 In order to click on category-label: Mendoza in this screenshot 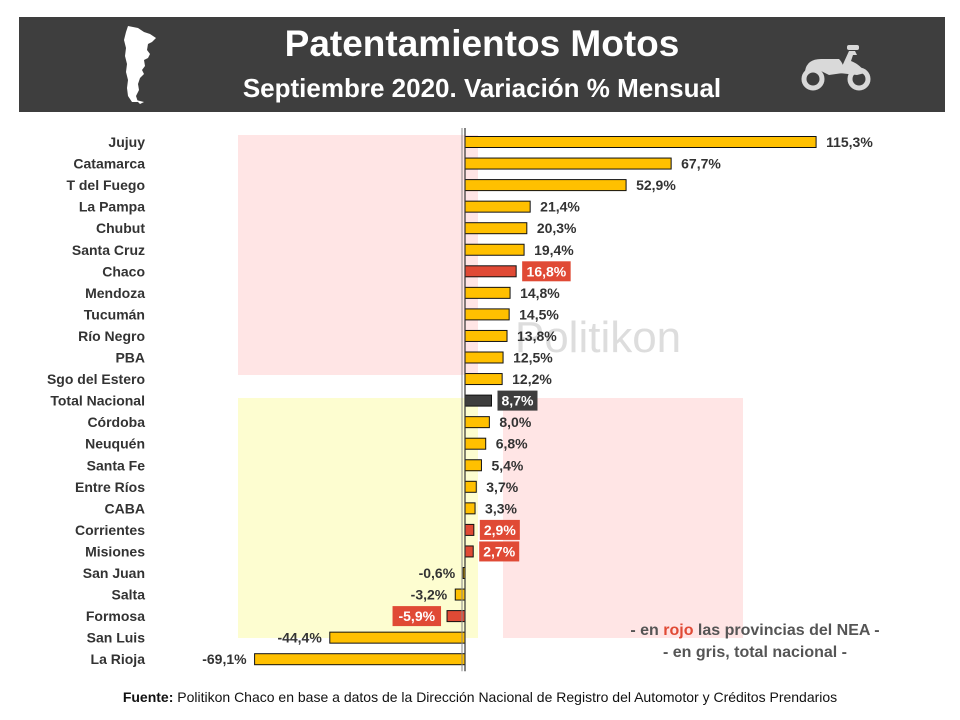, I will do `click(115, 293)`.